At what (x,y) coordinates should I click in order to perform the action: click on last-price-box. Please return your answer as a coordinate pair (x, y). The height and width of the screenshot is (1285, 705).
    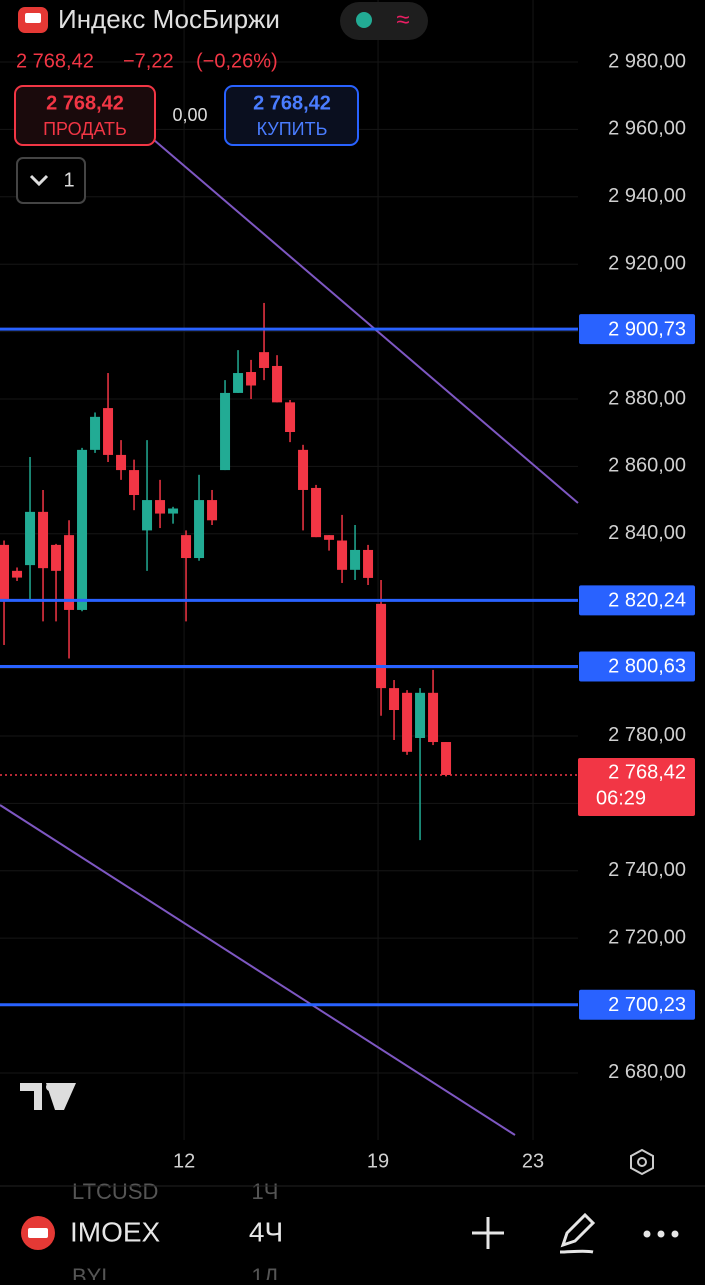
    Looking at the image, I should click on (636, 786).